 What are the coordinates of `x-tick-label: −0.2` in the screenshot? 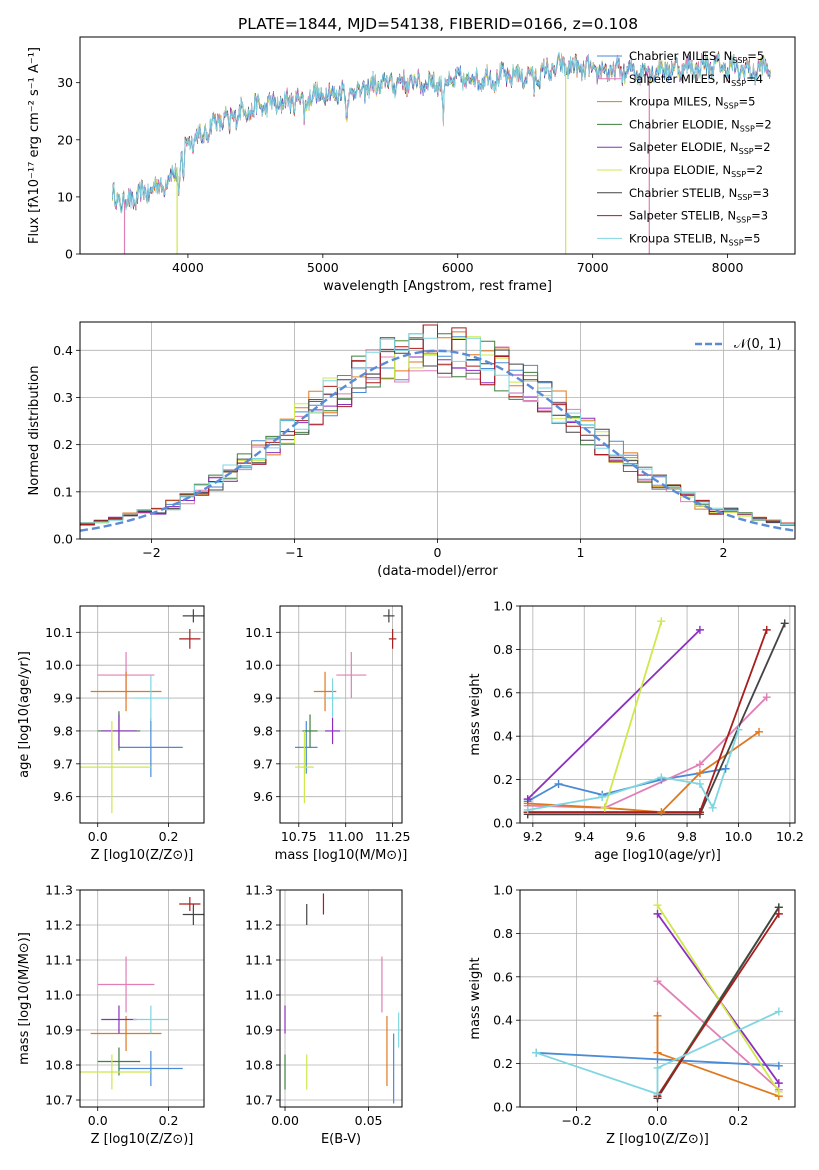 It's located at (576, 1120).